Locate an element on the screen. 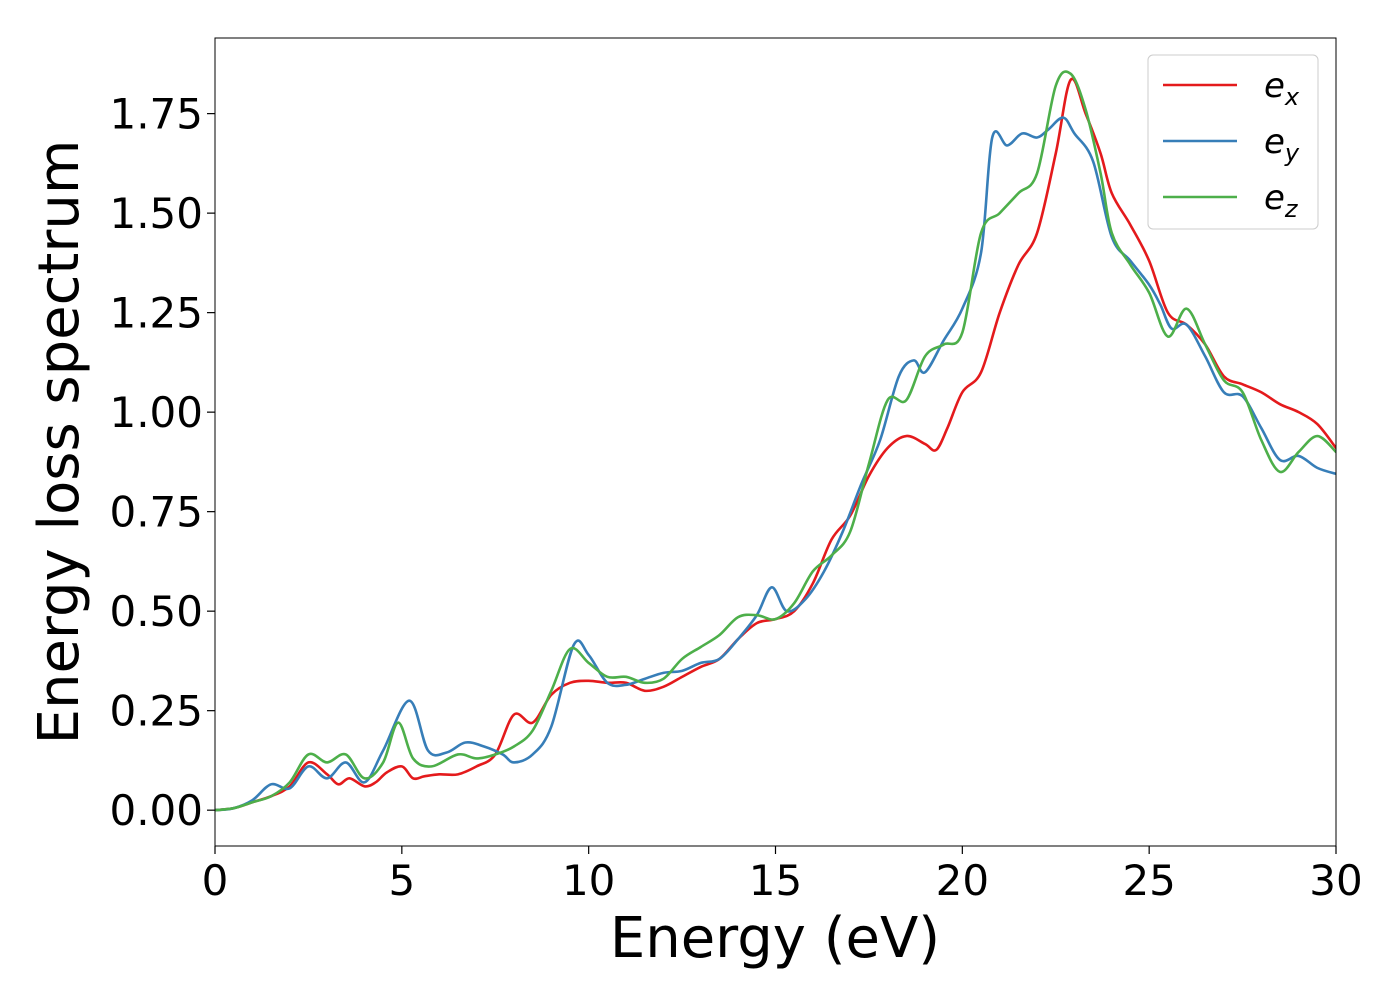 The width and height of the screenshot is (1400, 1005). y-axis-label: Energy loss spectrum is located at coordinates (59, 442).